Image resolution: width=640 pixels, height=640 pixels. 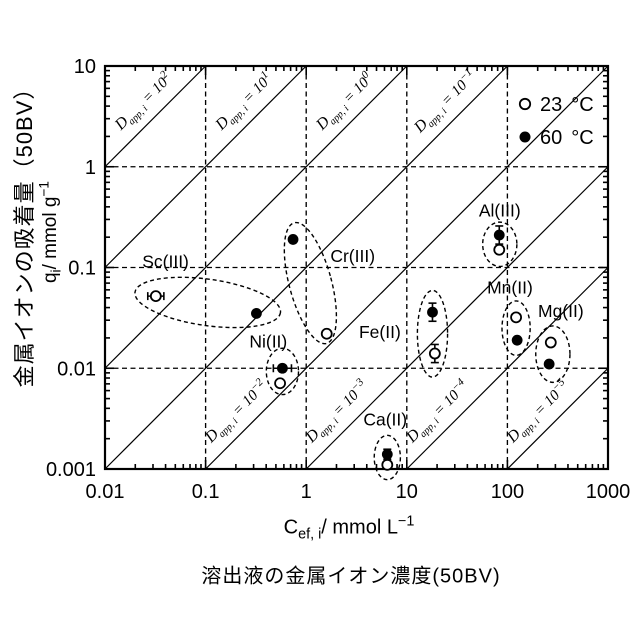 I want to click on group-label: Cr(III), so click(x=352, y=256).